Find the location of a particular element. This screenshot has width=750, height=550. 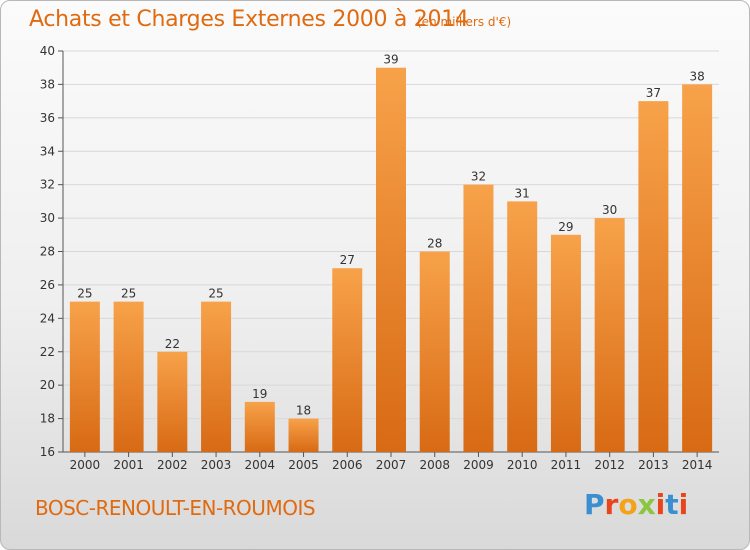

x-tick-label: 2012 is located at coordinates (609, 465).